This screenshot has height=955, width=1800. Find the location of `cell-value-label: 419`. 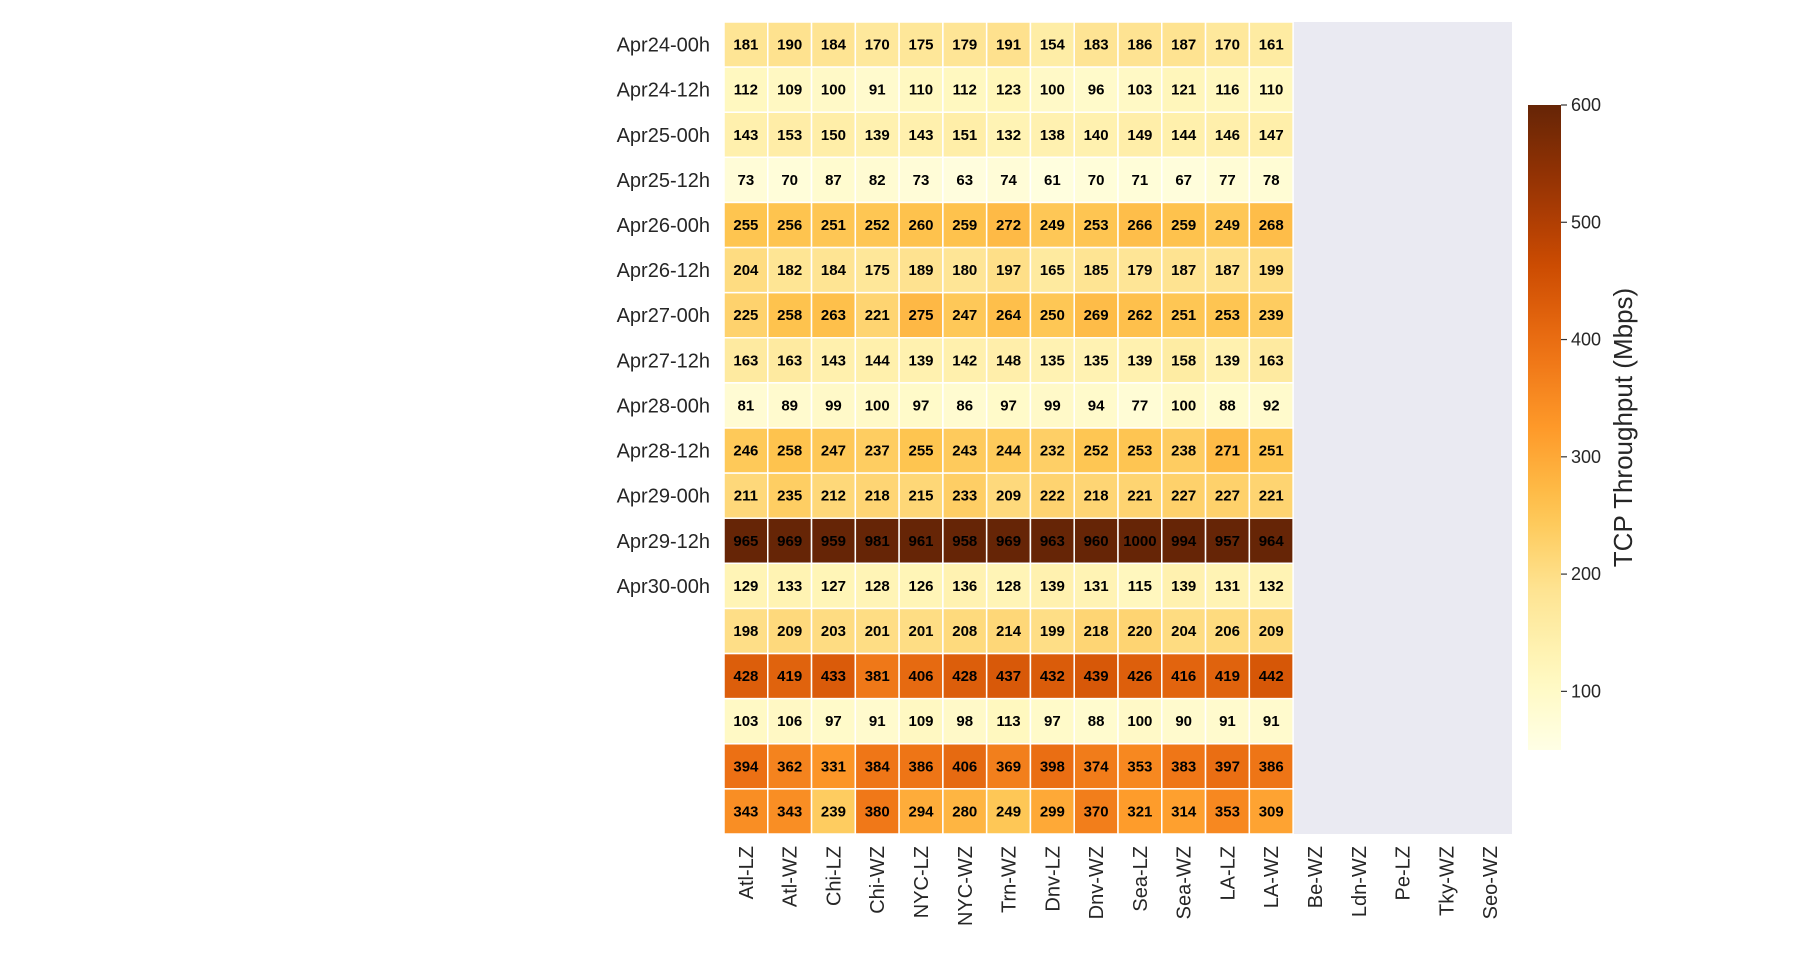

cell-value-label: 419 is located at coordinates (1227, 676).